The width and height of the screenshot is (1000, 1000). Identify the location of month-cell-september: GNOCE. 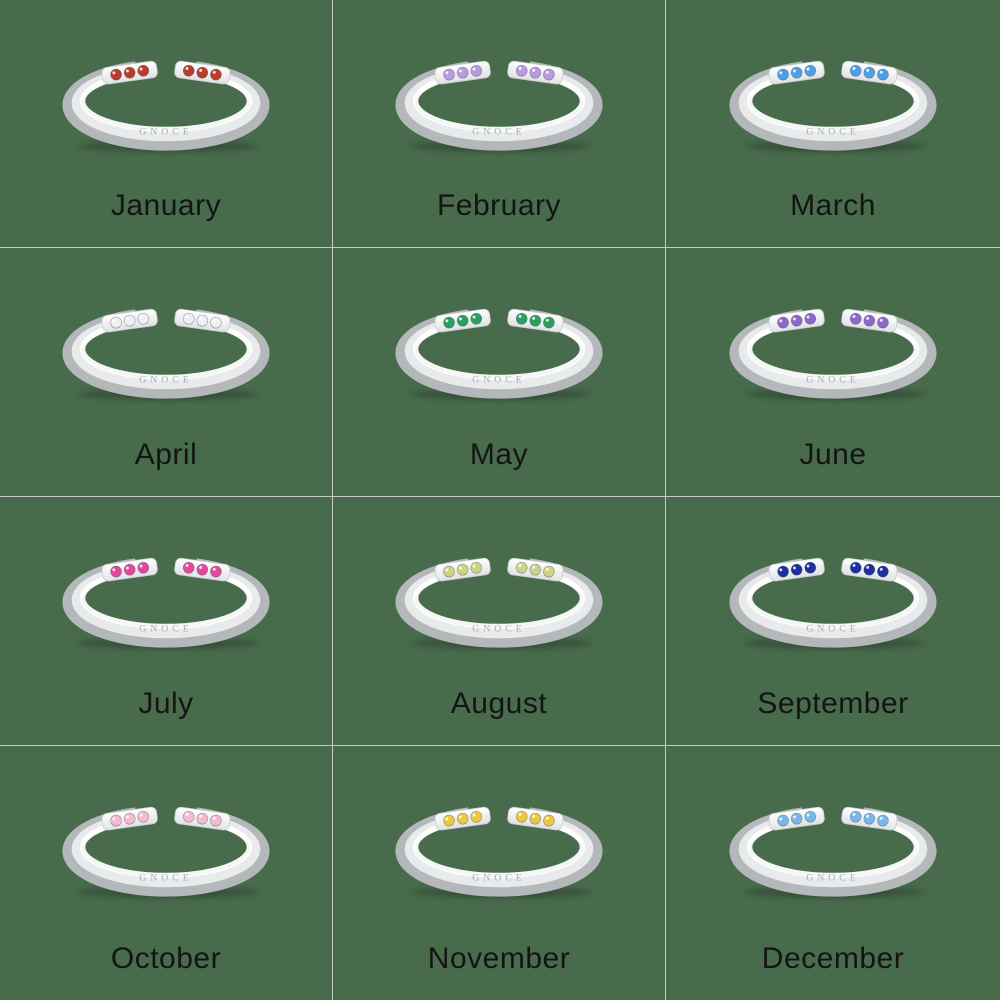
(833, 621).